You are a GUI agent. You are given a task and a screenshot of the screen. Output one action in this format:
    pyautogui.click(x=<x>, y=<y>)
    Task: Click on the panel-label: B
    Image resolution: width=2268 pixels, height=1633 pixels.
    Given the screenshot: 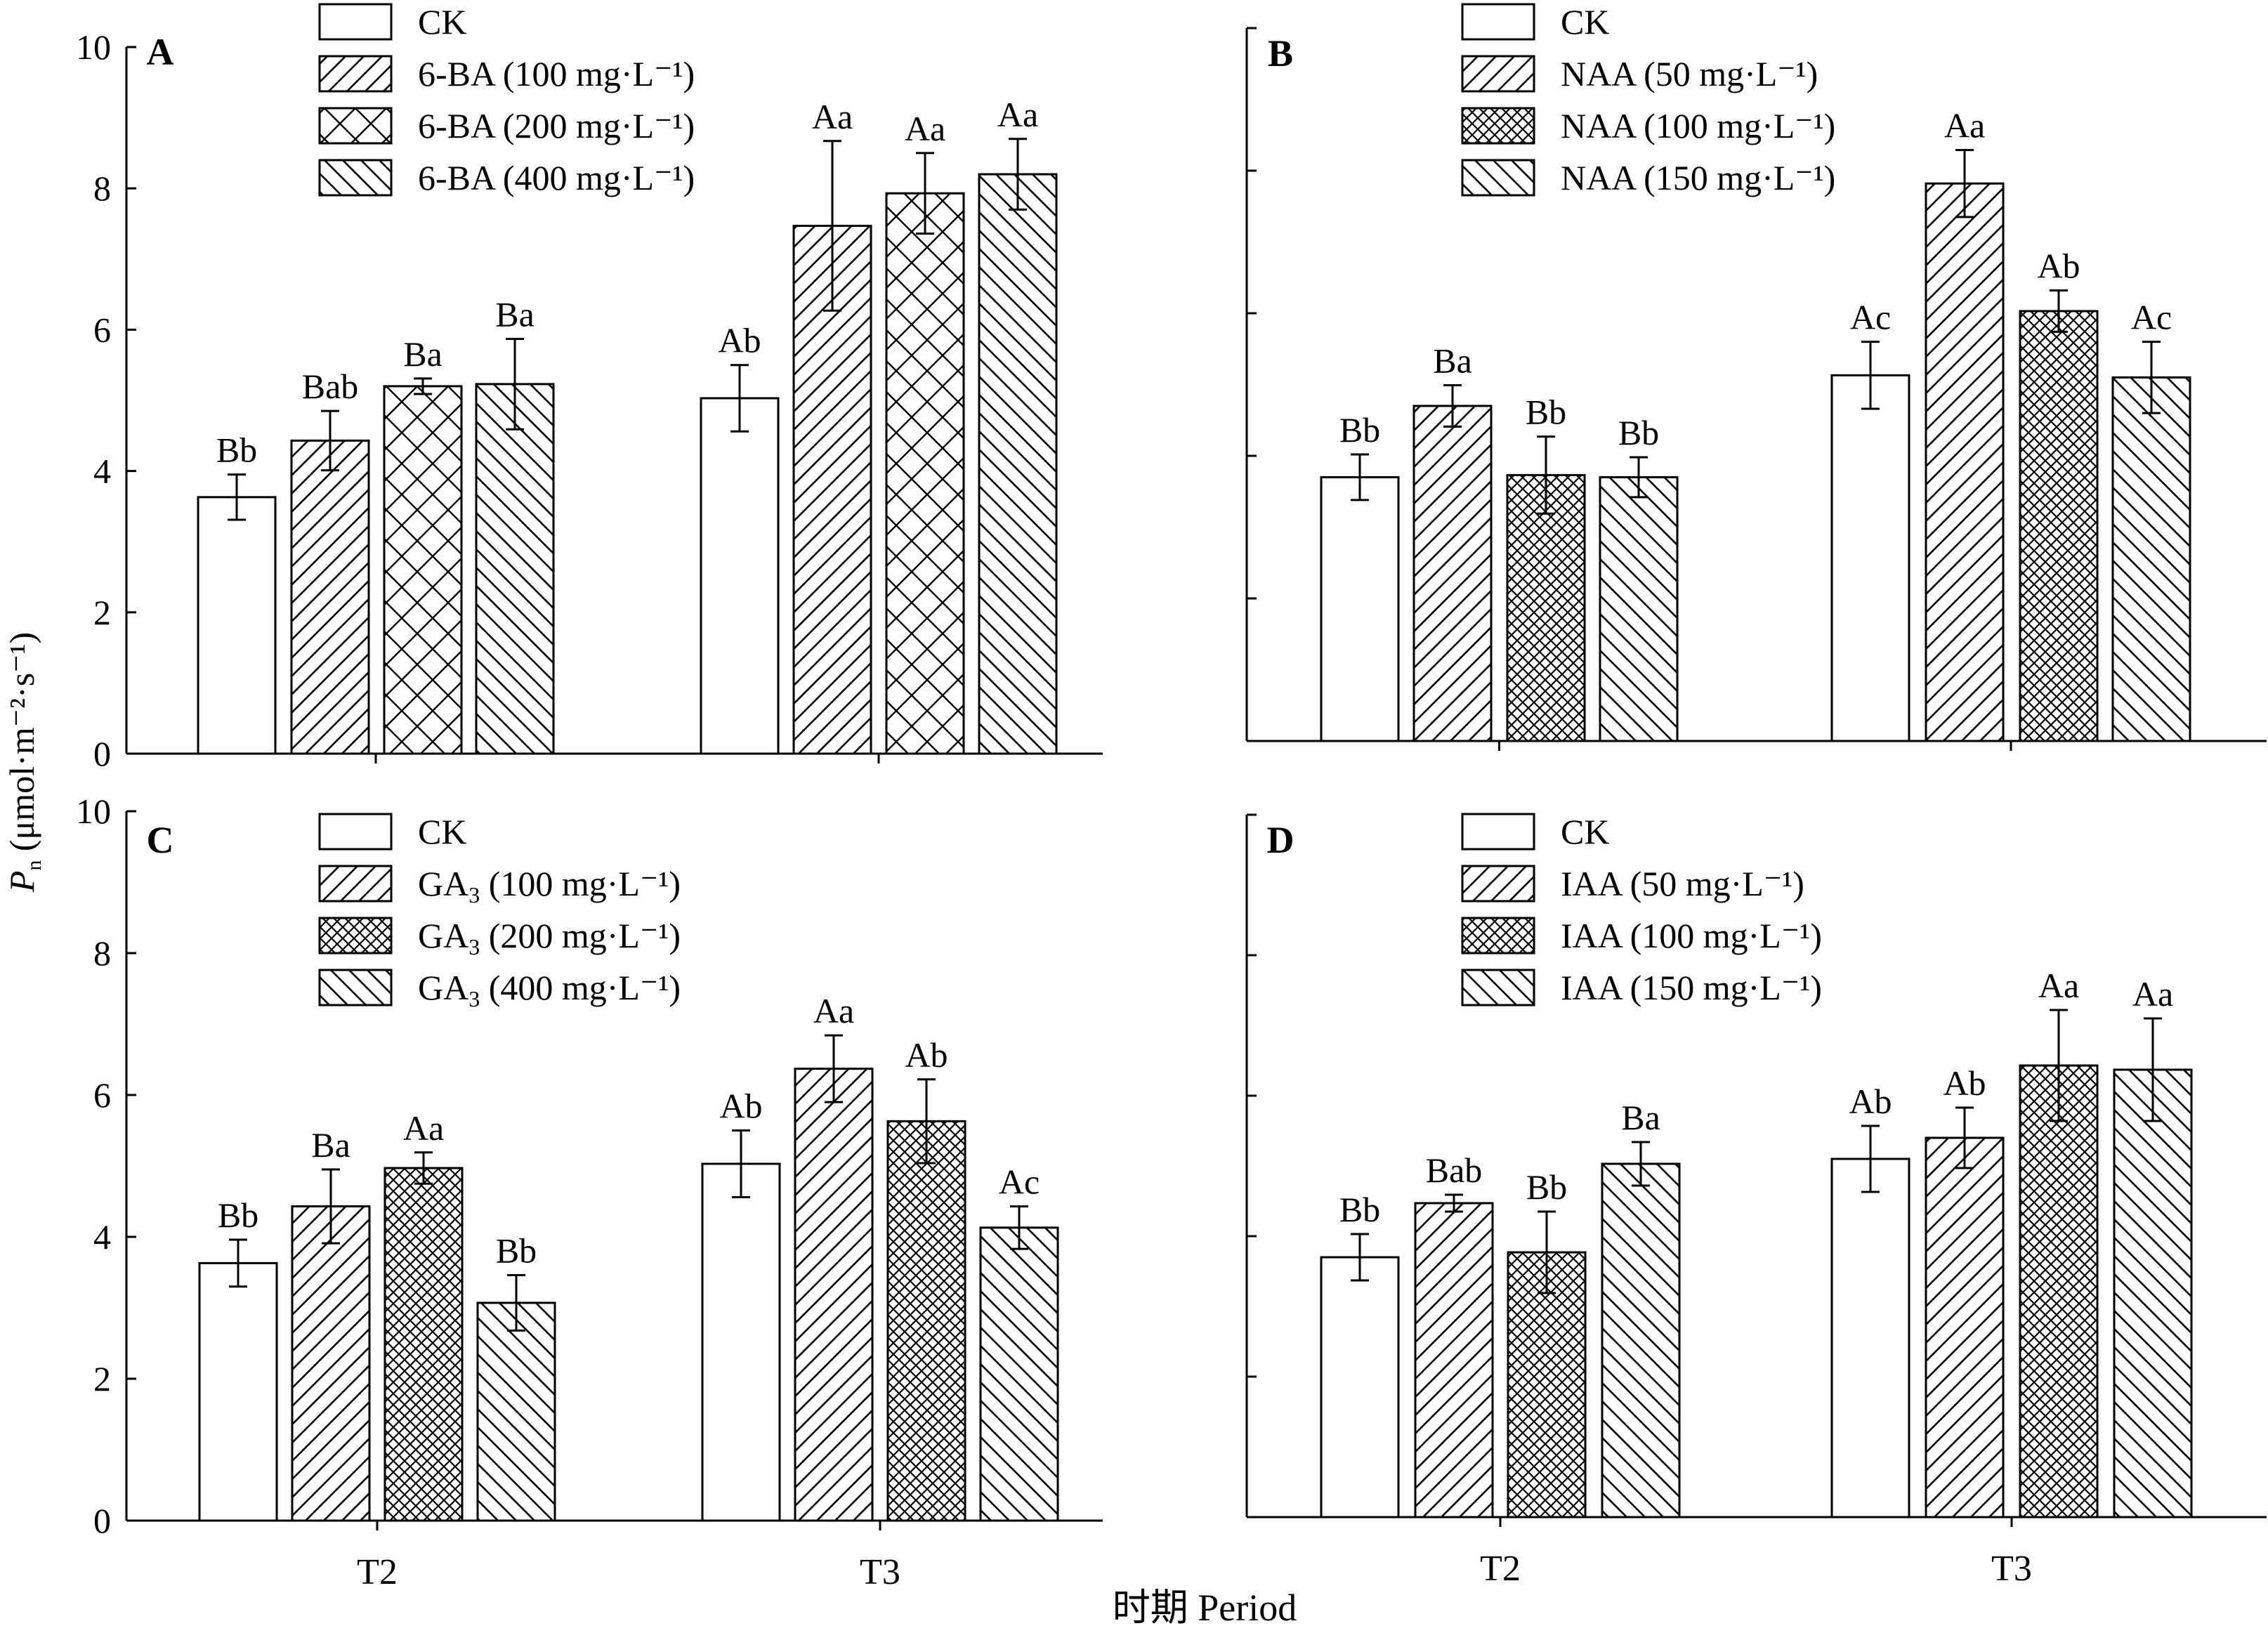 What is the action you would take?
    pyautogui.click(x=1280, y=53)
    